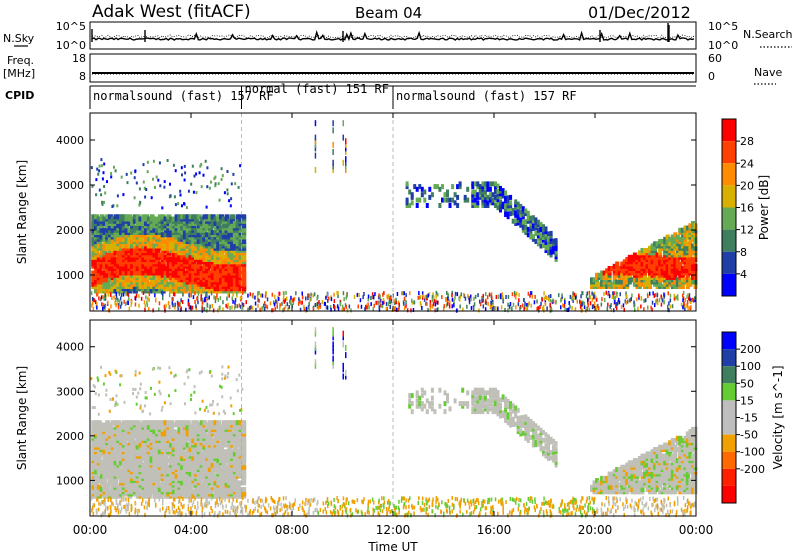 The width and height of the screenshot is (800, 554). What do you see at coordinates (494, 530) in the screenshot?
I see `x-tick-label: 16:00` at bounding box center [494, 530].